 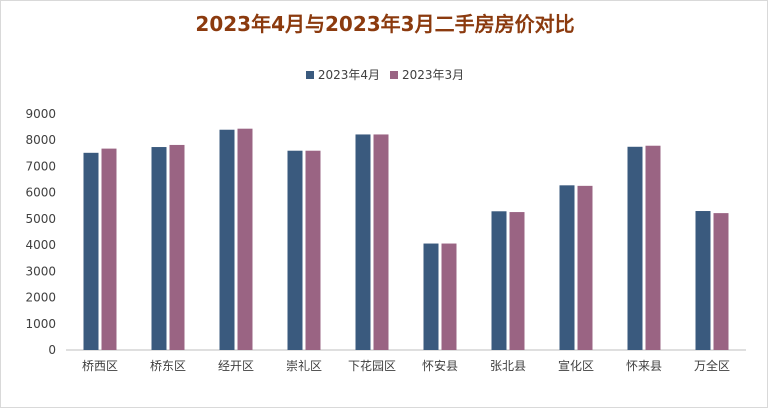 I want to click on y-tick-label: 9000, so click(x=40, y=114).